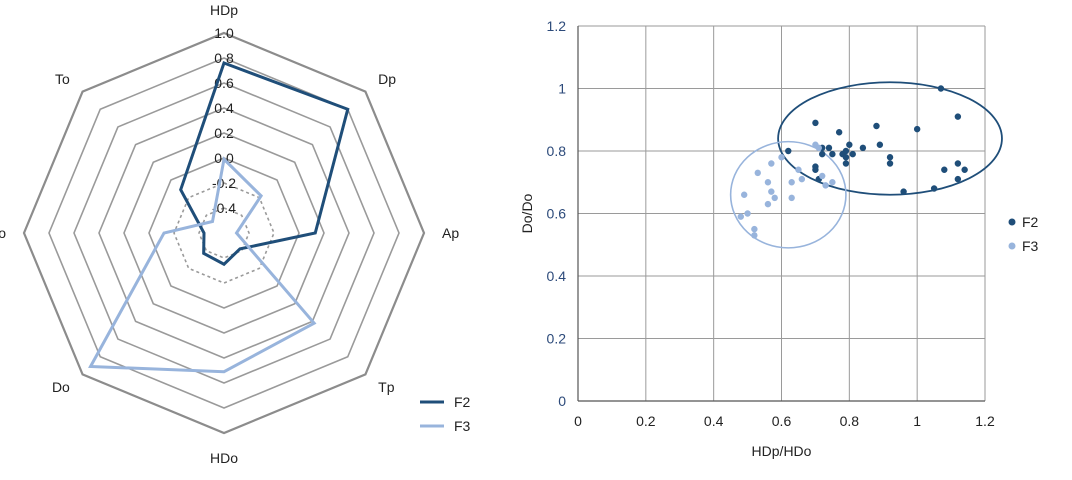 This screenshot has height=480, width=1072. Describe the element at coordinates (224, 458) in the screenshot. I see `radar-axis-label: HDo` at that location.